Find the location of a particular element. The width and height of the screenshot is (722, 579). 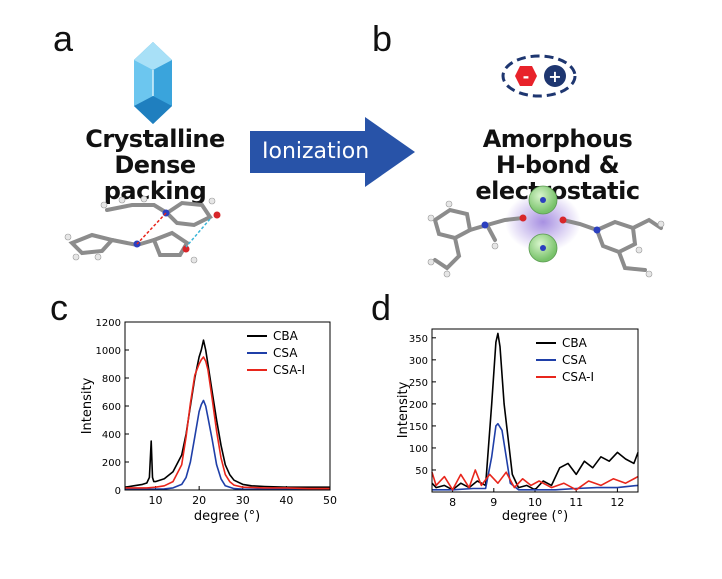

chart-c-legend-label: CSA is located at coordinates (285, 353).